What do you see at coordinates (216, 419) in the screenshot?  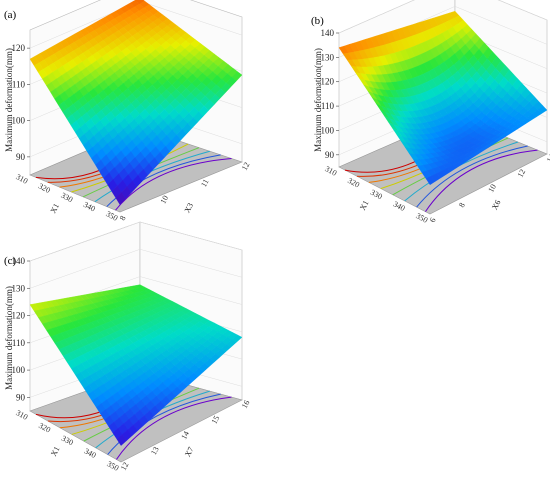 I see `x2-tick-label: 15` at bounding box center [216, 419].